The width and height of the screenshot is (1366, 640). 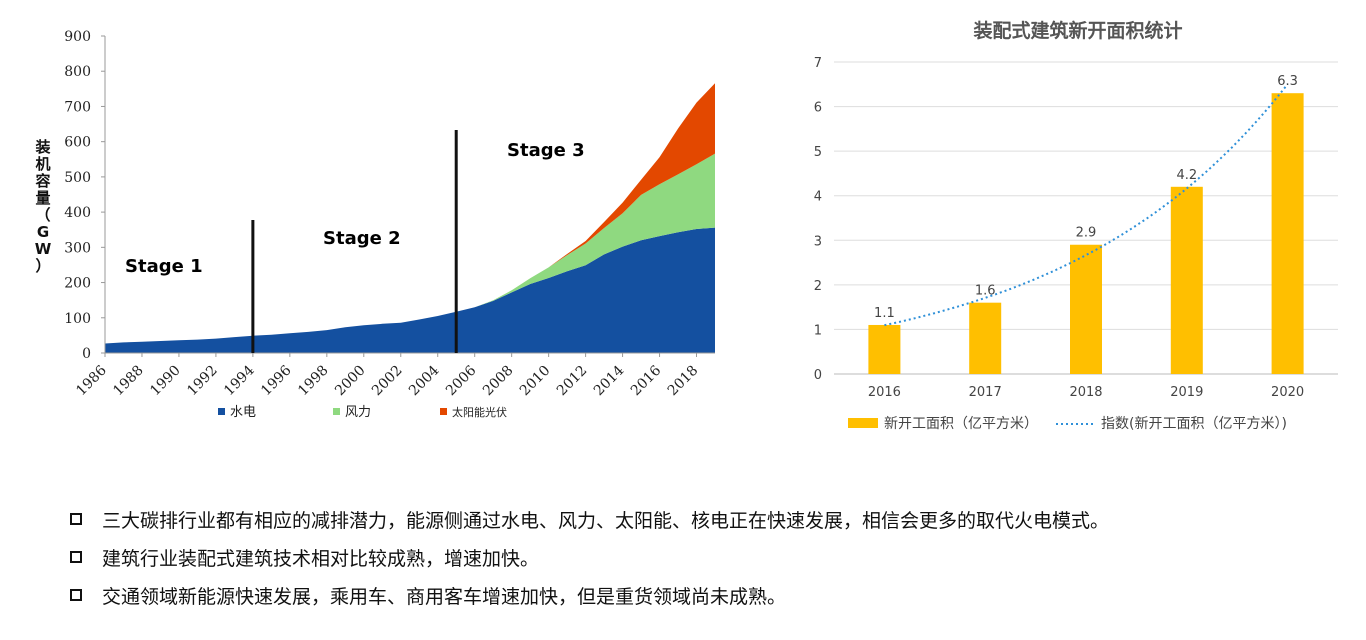 I want to click on area-y-tick-label: 400, so click(x=77, y=213).